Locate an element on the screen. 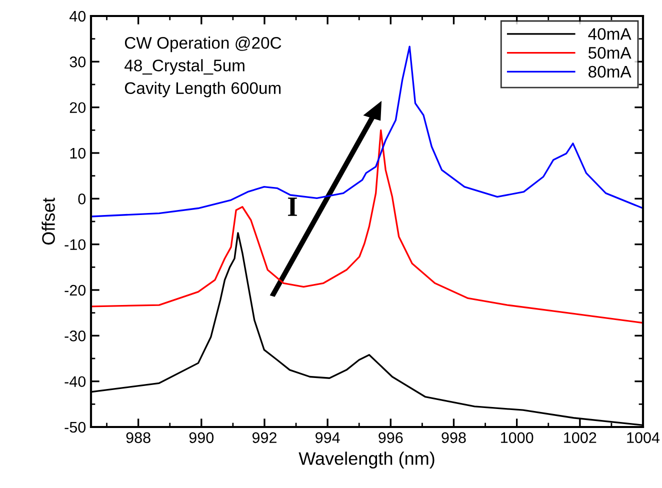 Image resolution: width=662 pixels, height=488 pixels. legend-label: 50mA is located at coordinates (610, 52).